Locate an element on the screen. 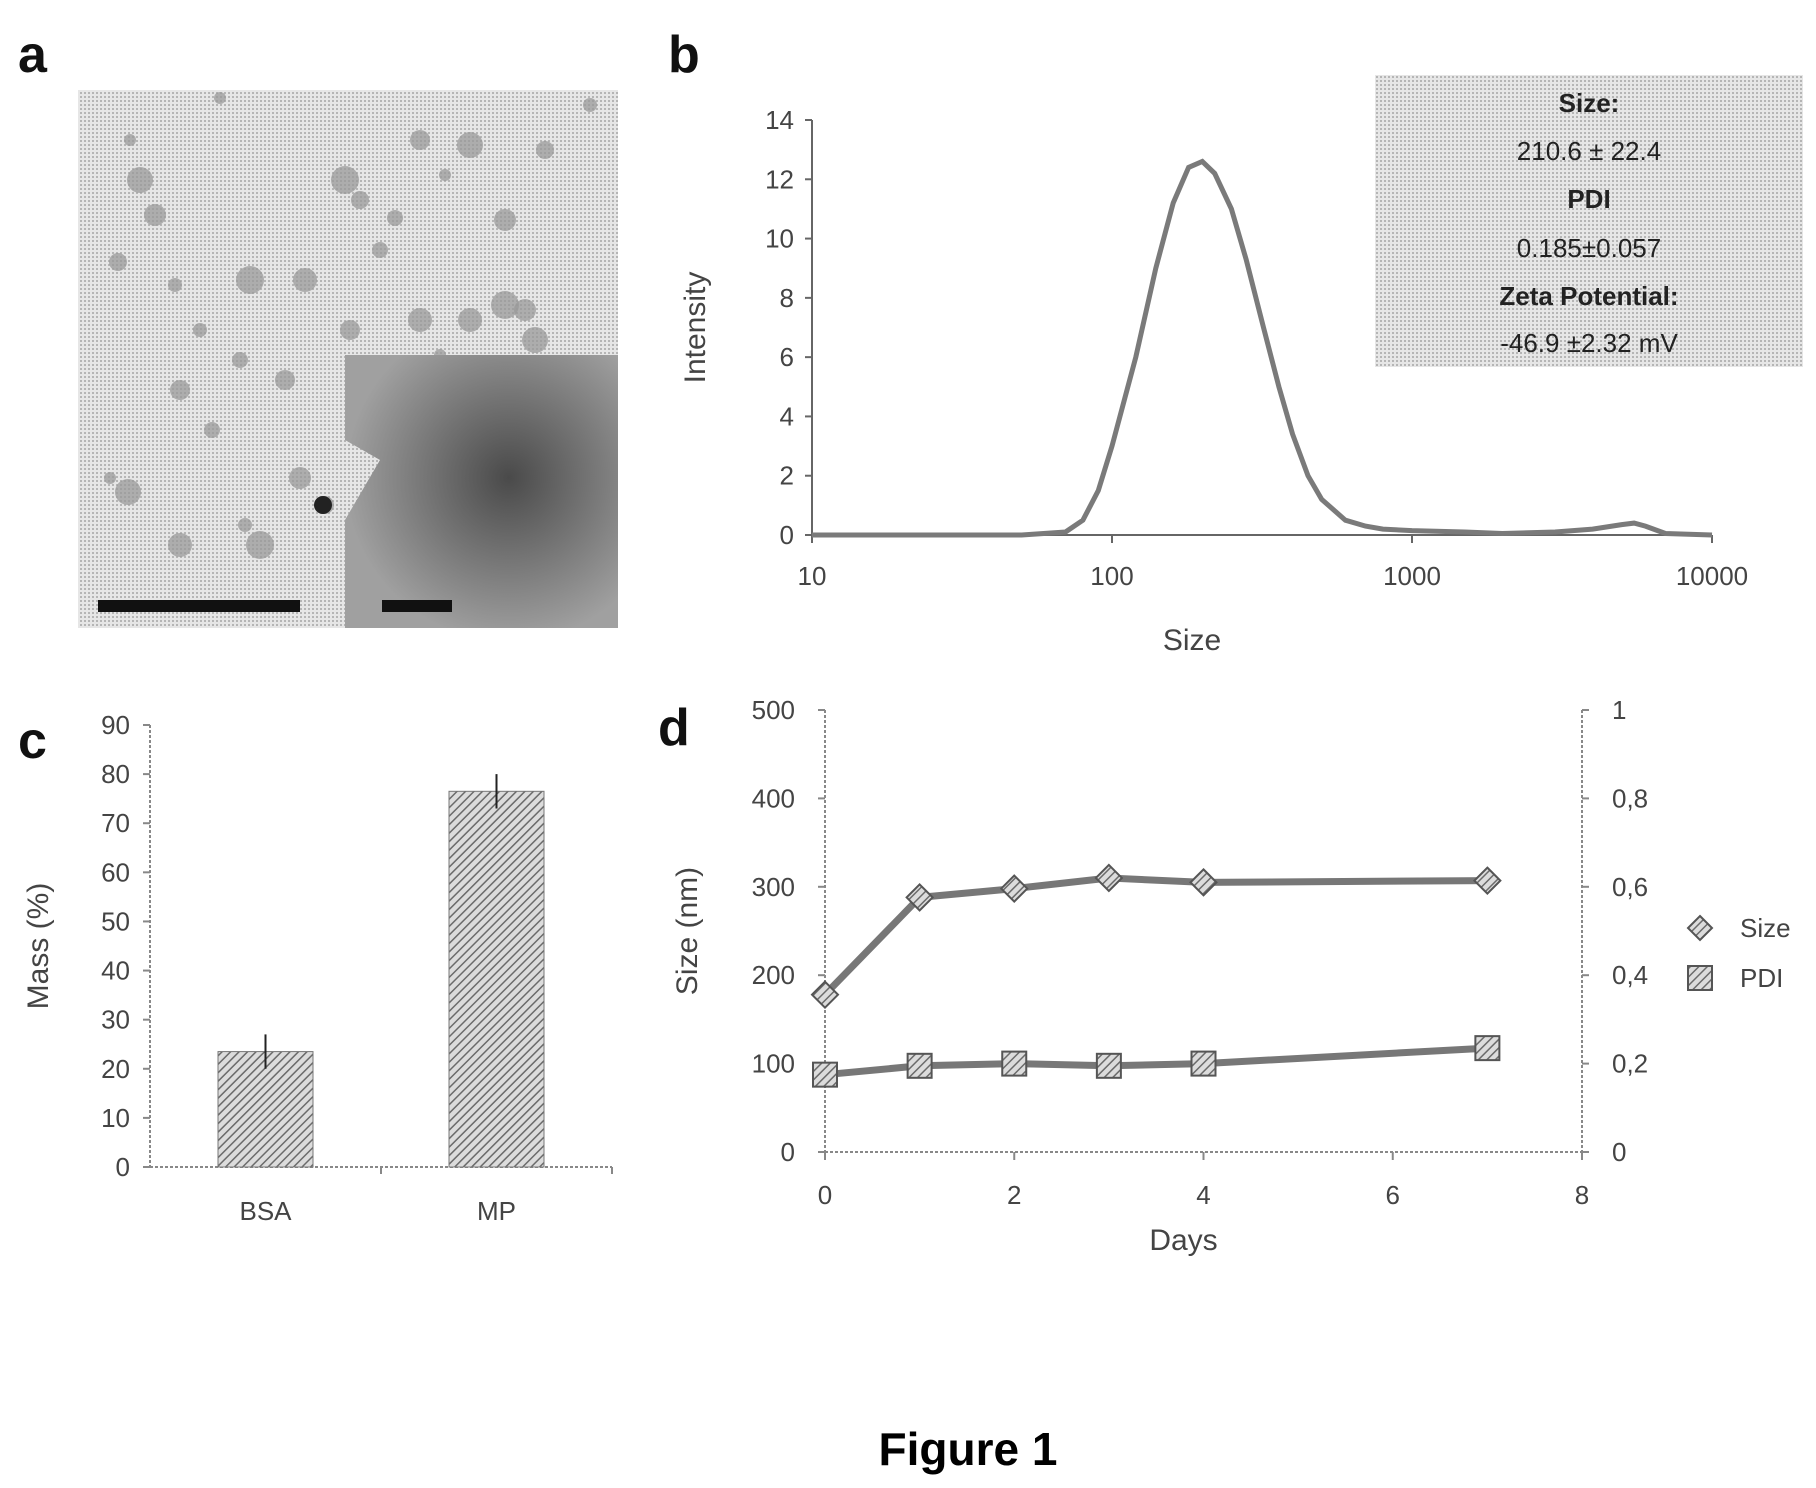  info-size-value: 210.6 ± 22.4 is located at coordinates (1589, 151).